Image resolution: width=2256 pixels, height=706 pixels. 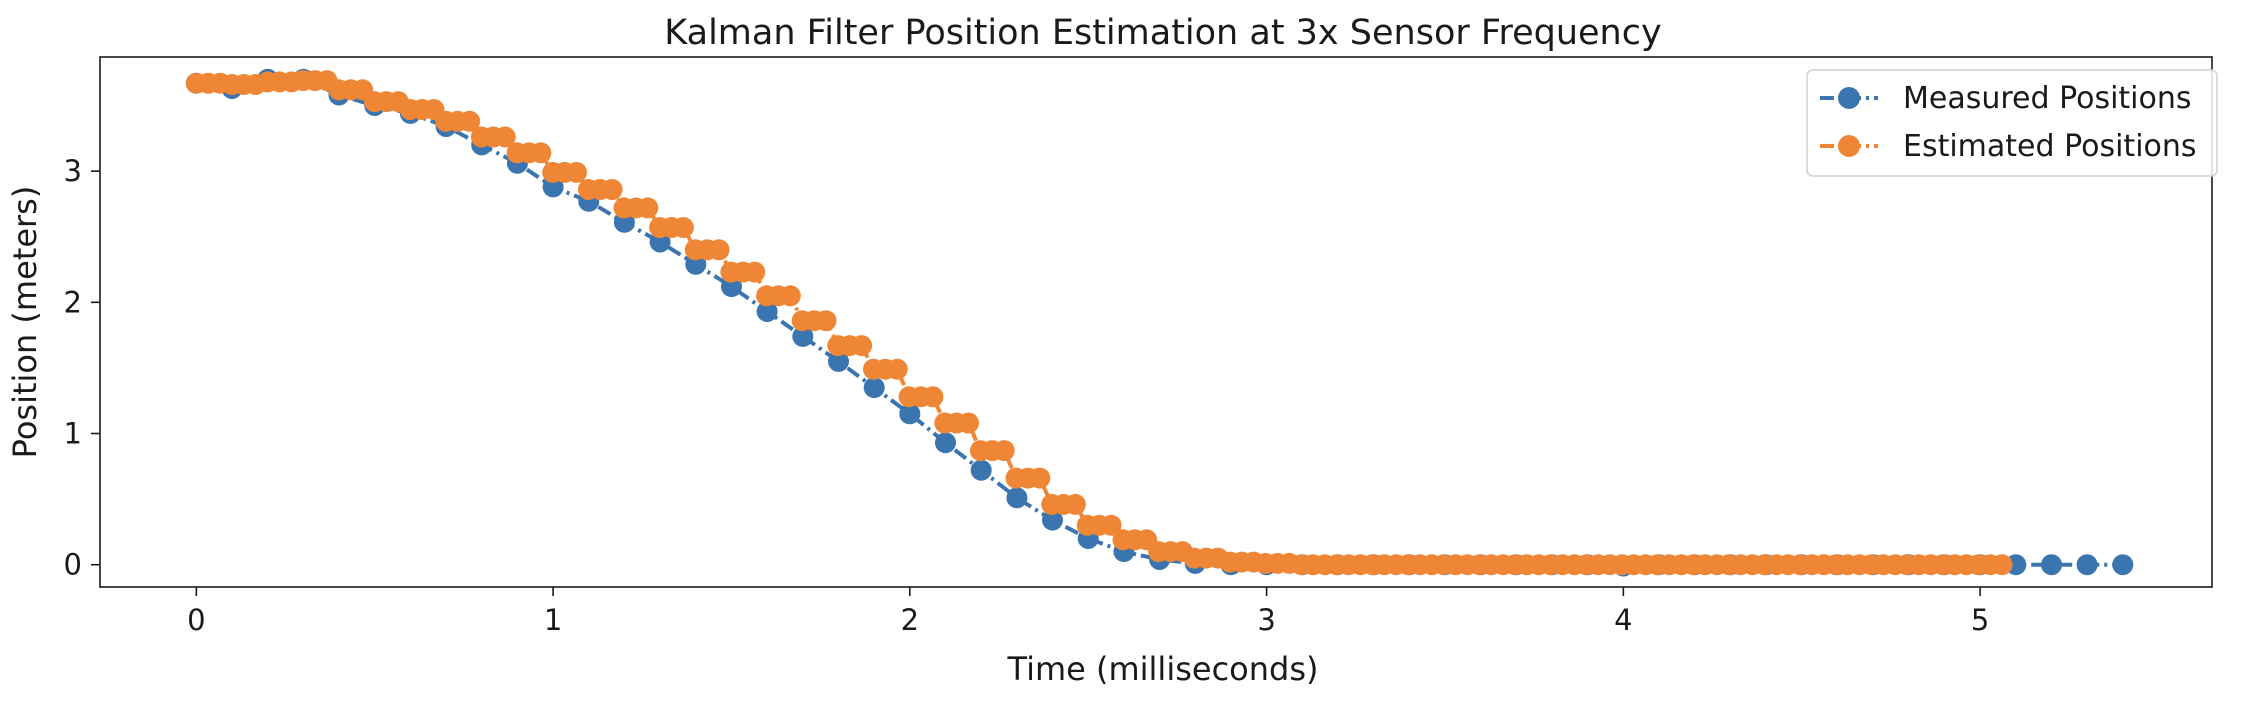 I want to click on x-tick-label: 2, so click(x=910, y=620).